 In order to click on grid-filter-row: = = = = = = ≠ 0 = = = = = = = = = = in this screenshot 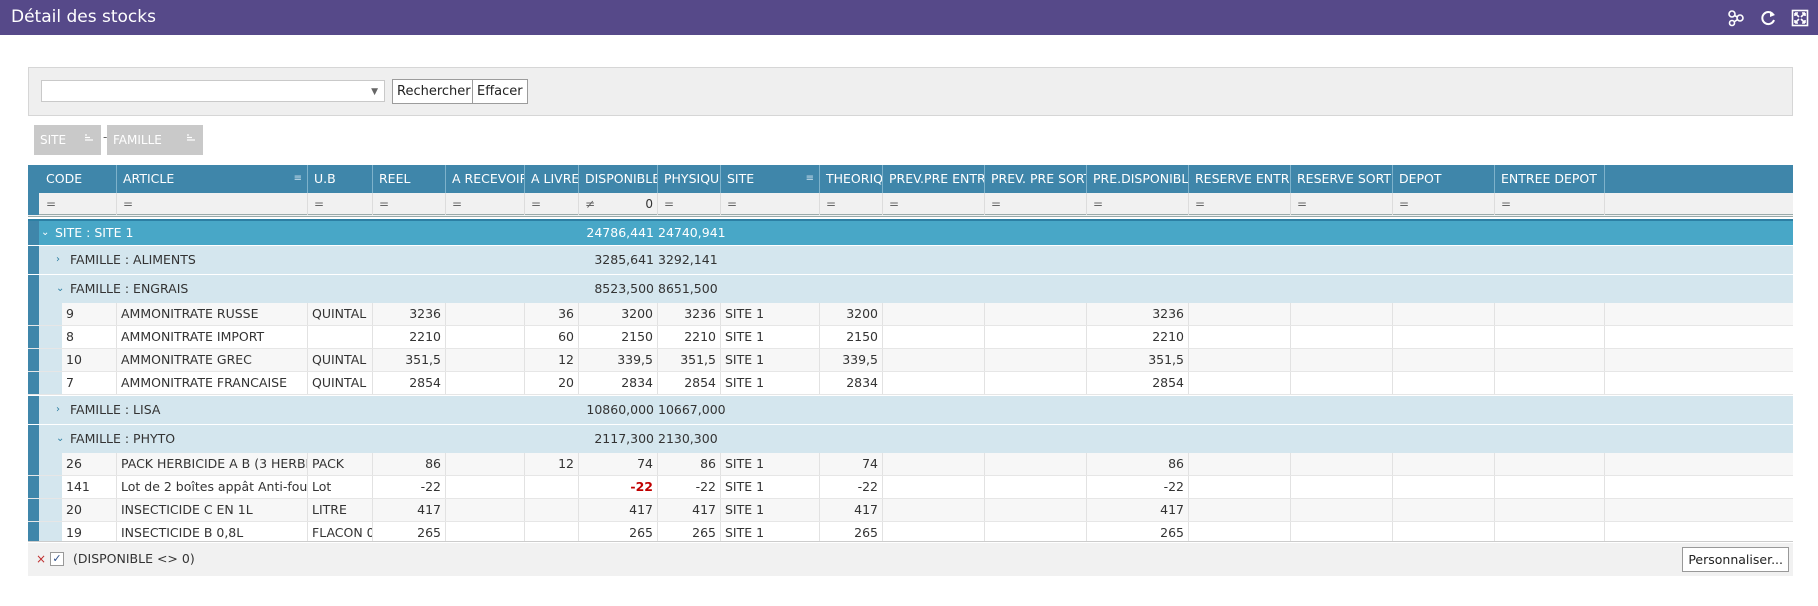, I will do `click(910, 205)`.